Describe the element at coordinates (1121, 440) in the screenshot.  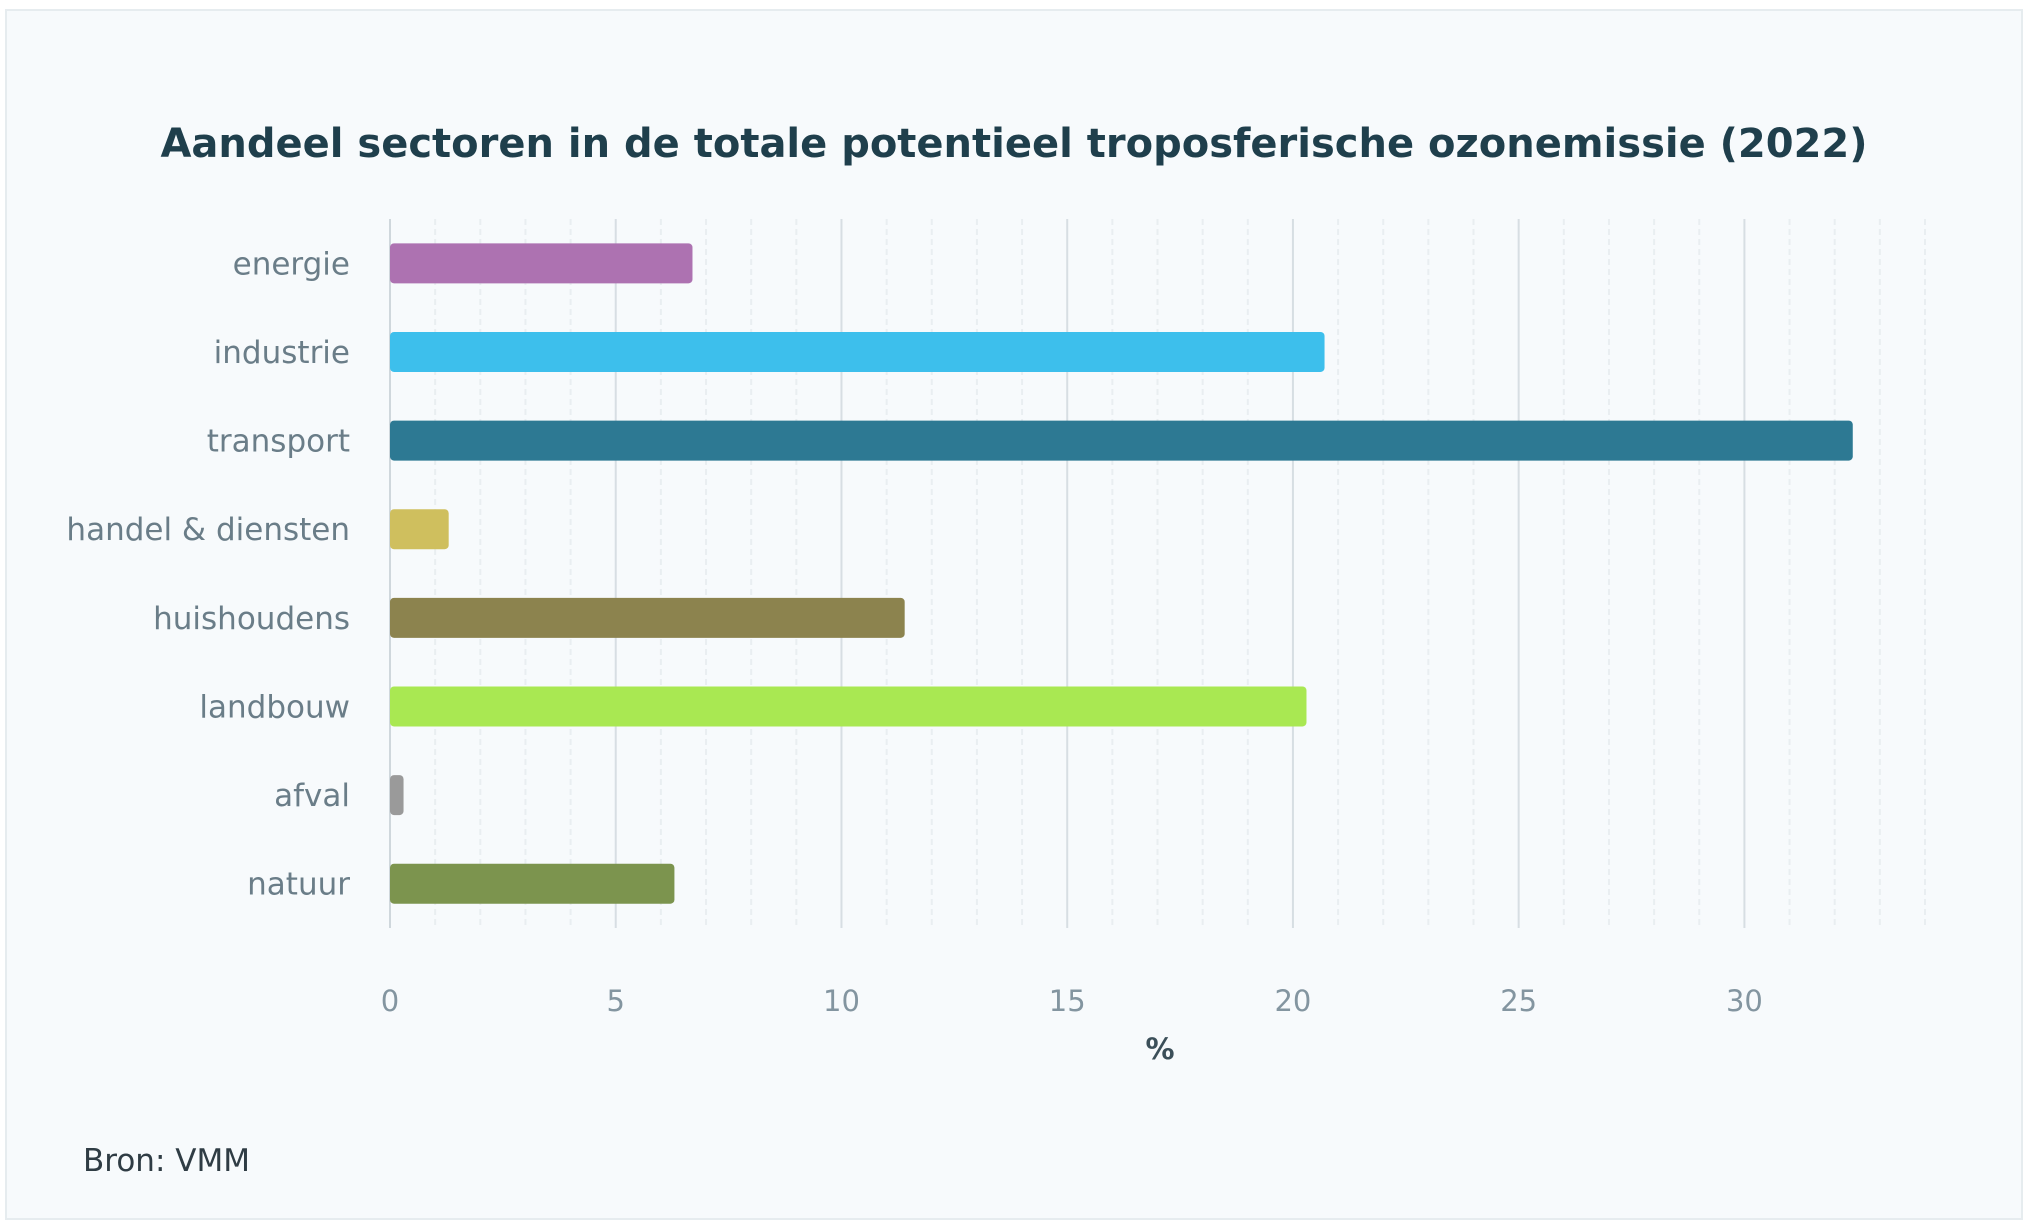
I see `bar-transport` at that location.